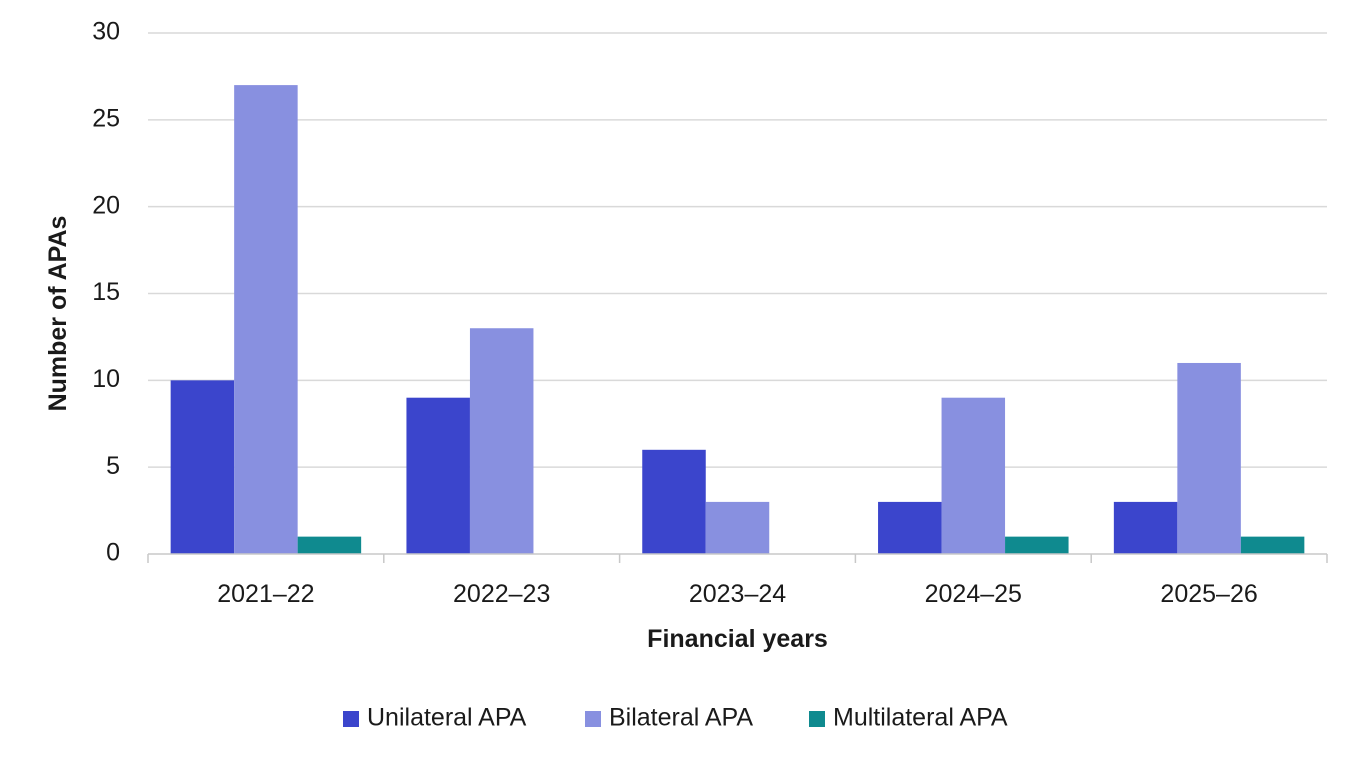 This screenshot has width=1360, height=765. I want to click on legend-label: Unilateral APA, so click(447, 718).